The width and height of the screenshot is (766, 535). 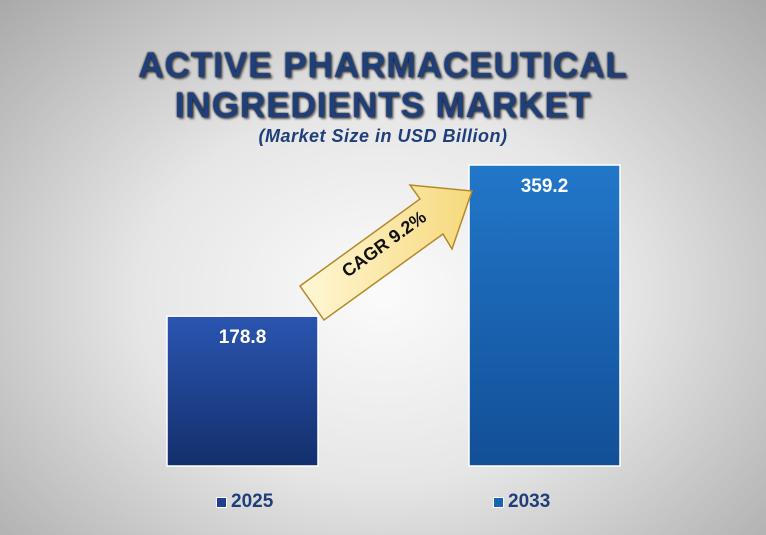 What do you see at coordinates (545, 186) in the screenshot?
I see `data-label-2033: 359.2` at bounding box center [545, 186].